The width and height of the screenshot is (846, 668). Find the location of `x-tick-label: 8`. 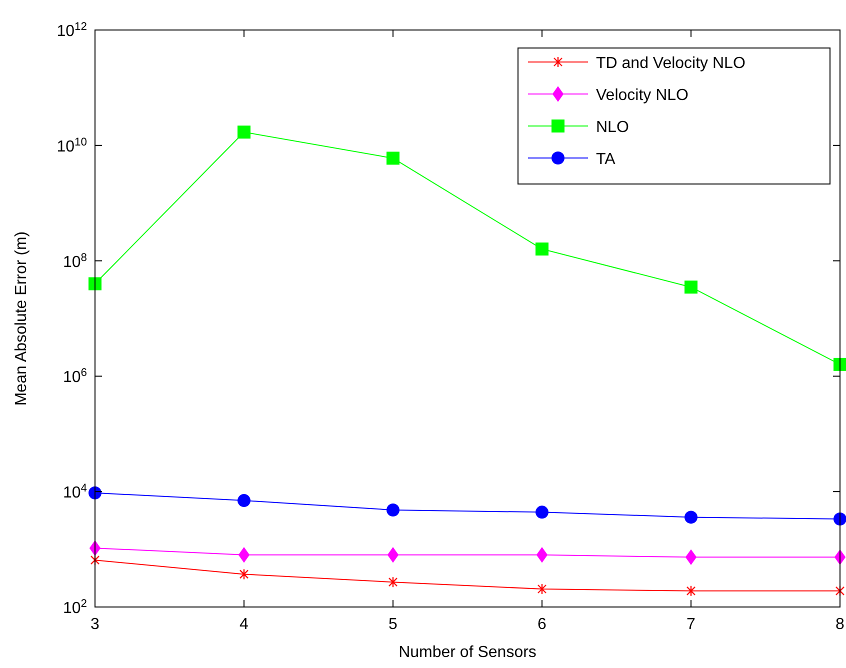

x-tick-label: 8 is located at coordinates (840, 624).